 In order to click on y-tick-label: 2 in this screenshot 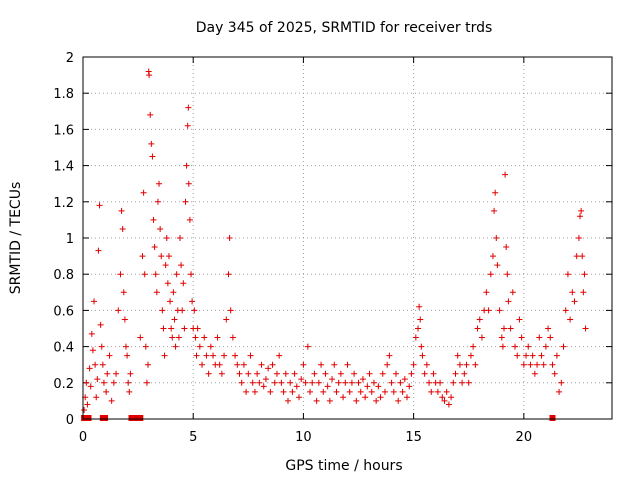, I will do `click(70, 58)`.